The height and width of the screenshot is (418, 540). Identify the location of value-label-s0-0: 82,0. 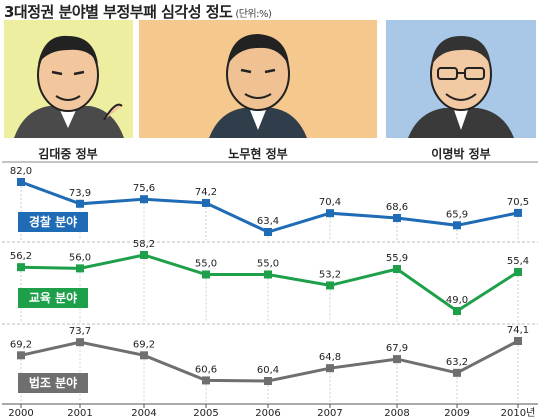
(21, 171).